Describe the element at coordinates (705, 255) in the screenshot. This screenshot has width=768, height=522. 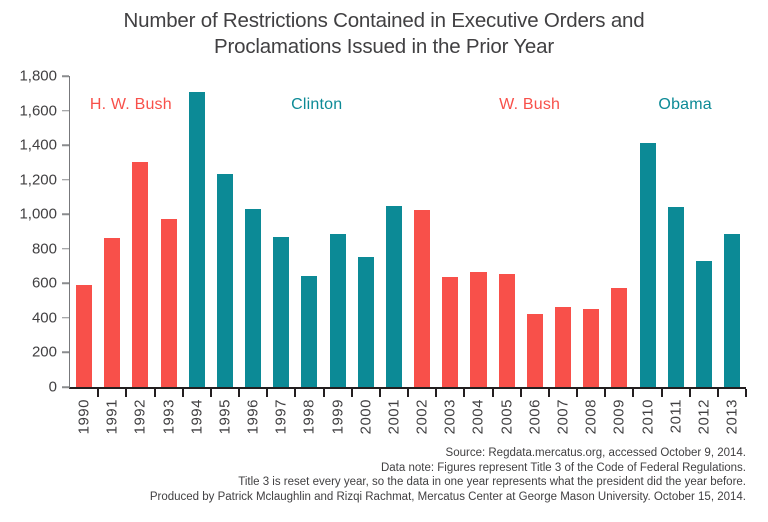
I see `bar-cell-2012: 2012` at that location.